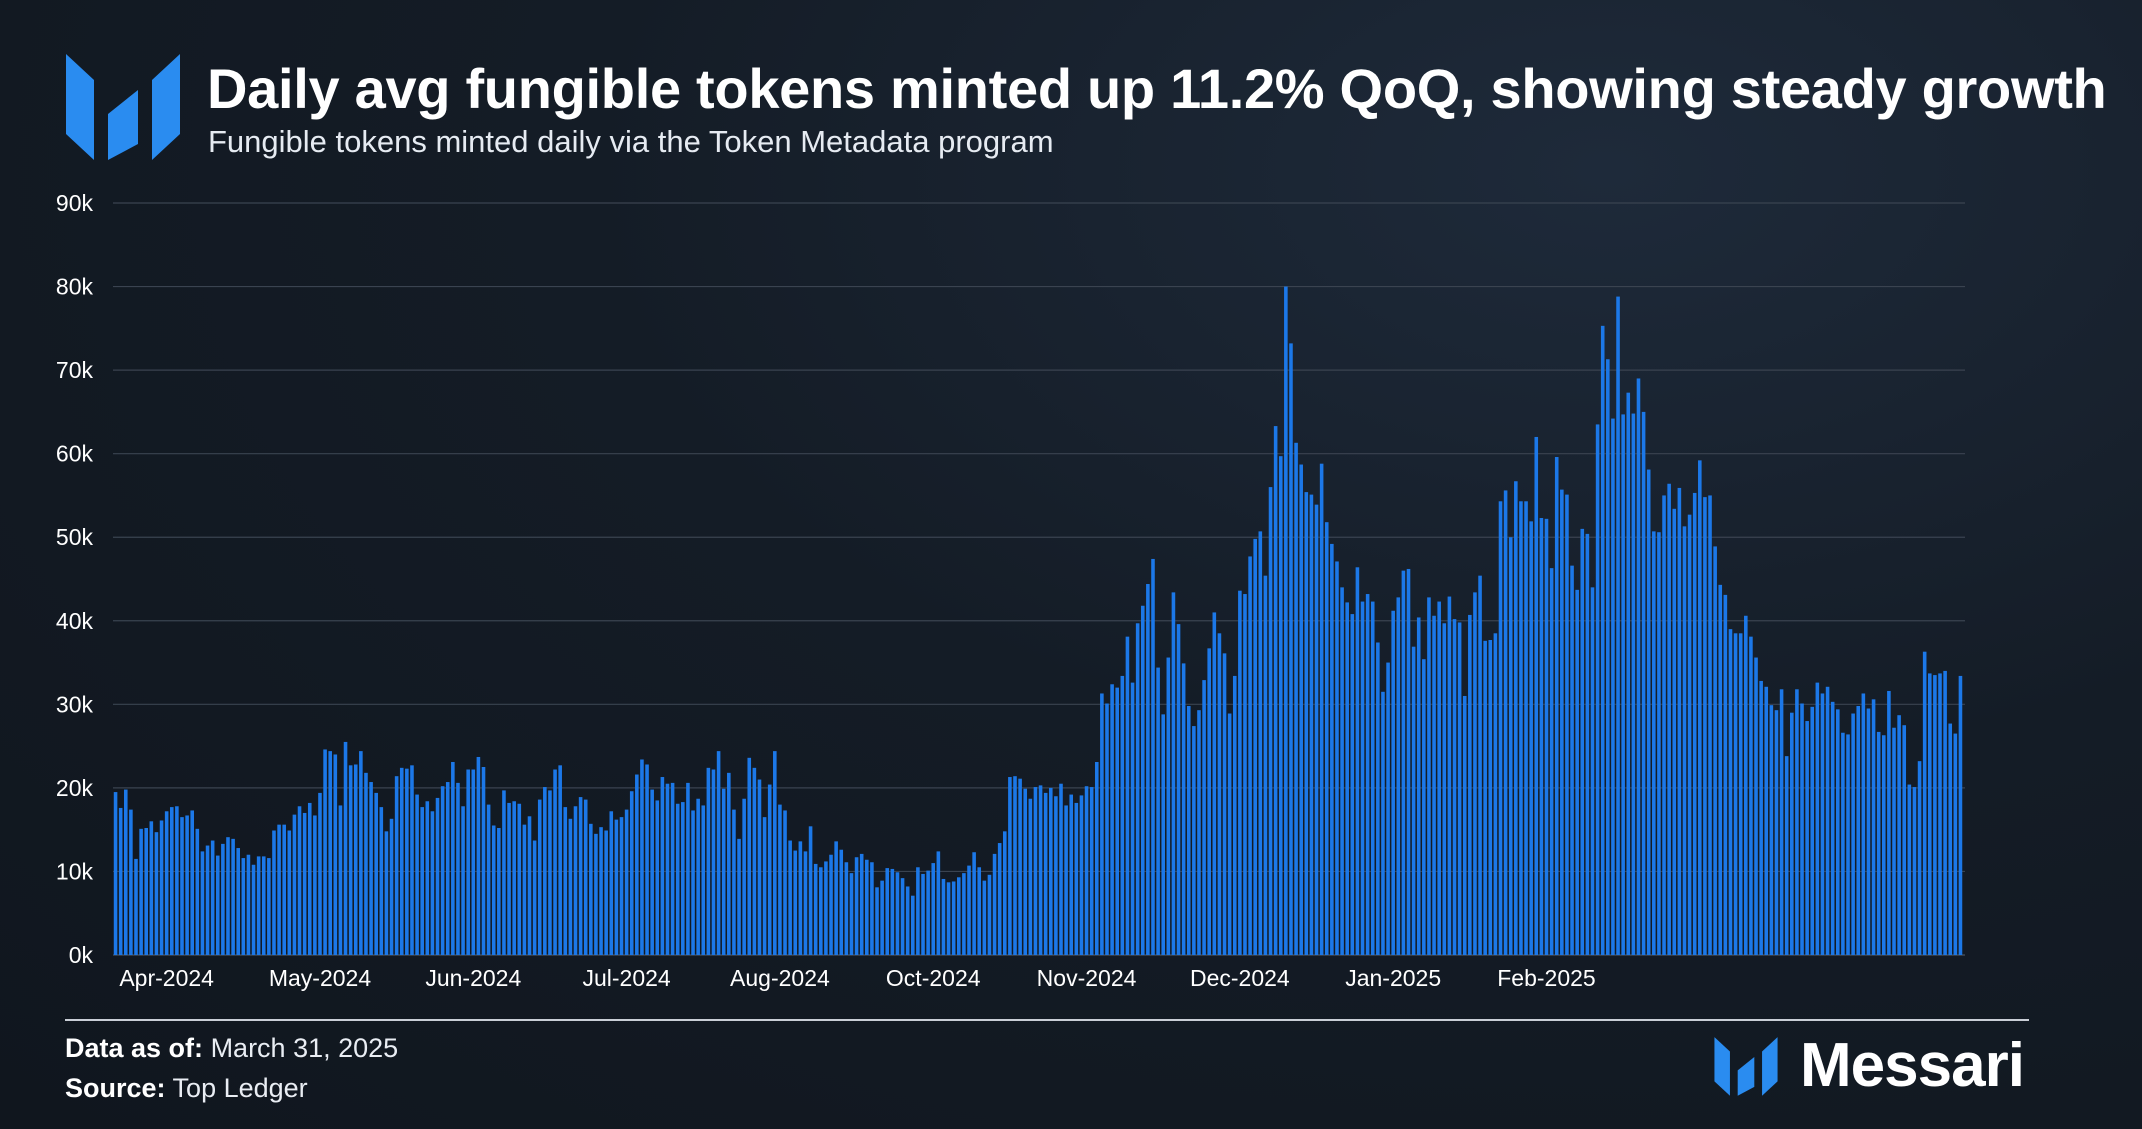  I want to click on source-label: Source:, so click(115, 1088).